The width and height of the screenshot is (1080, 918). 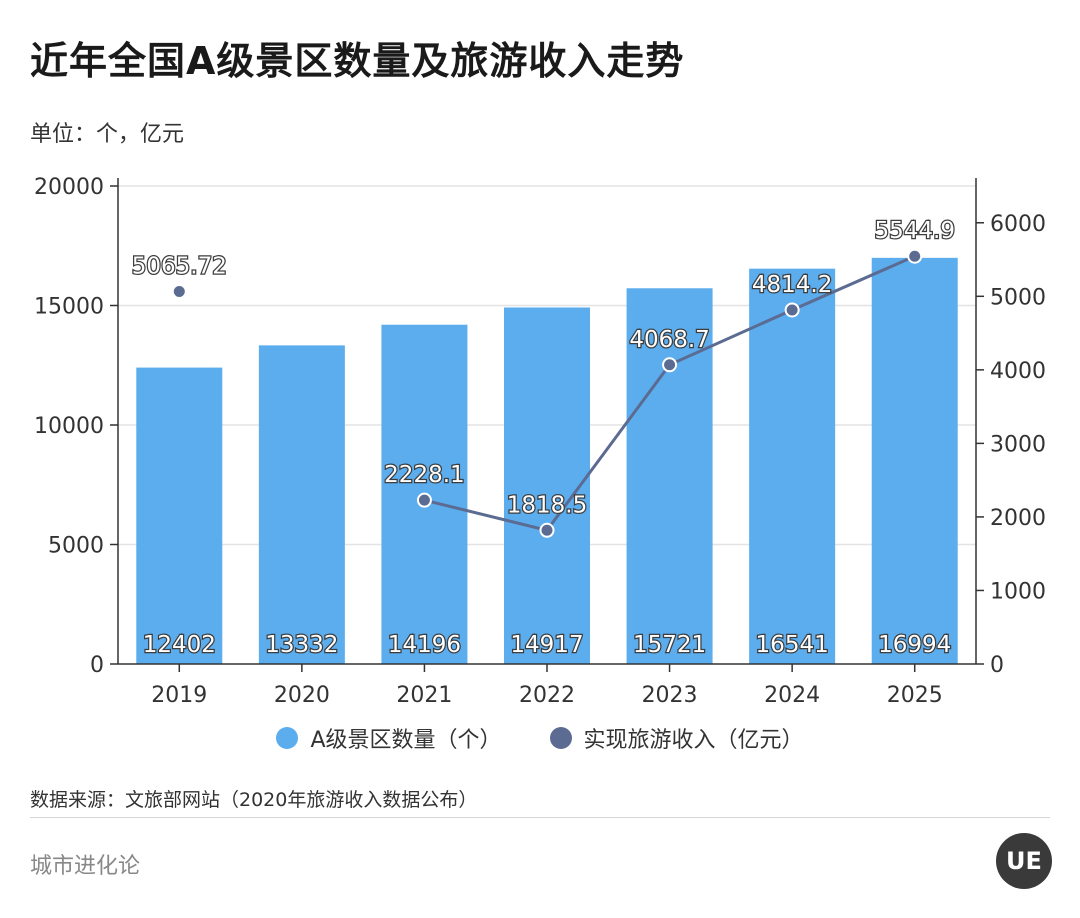 I want to click on x-tick-label: 2022, so click(x=547, y=695).